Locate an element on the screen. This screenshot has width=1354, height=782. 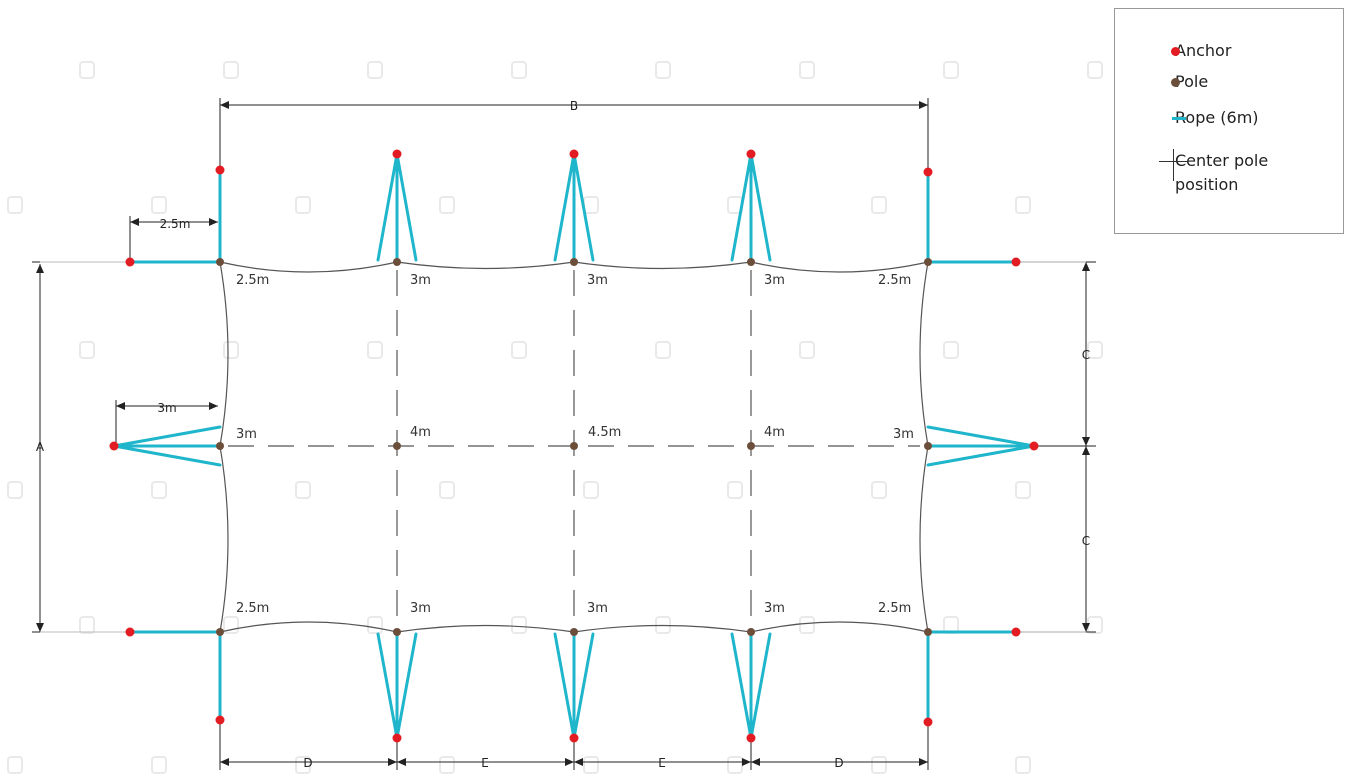
legend-row-anchor: Anchor is located at coordinates (1173, 51).